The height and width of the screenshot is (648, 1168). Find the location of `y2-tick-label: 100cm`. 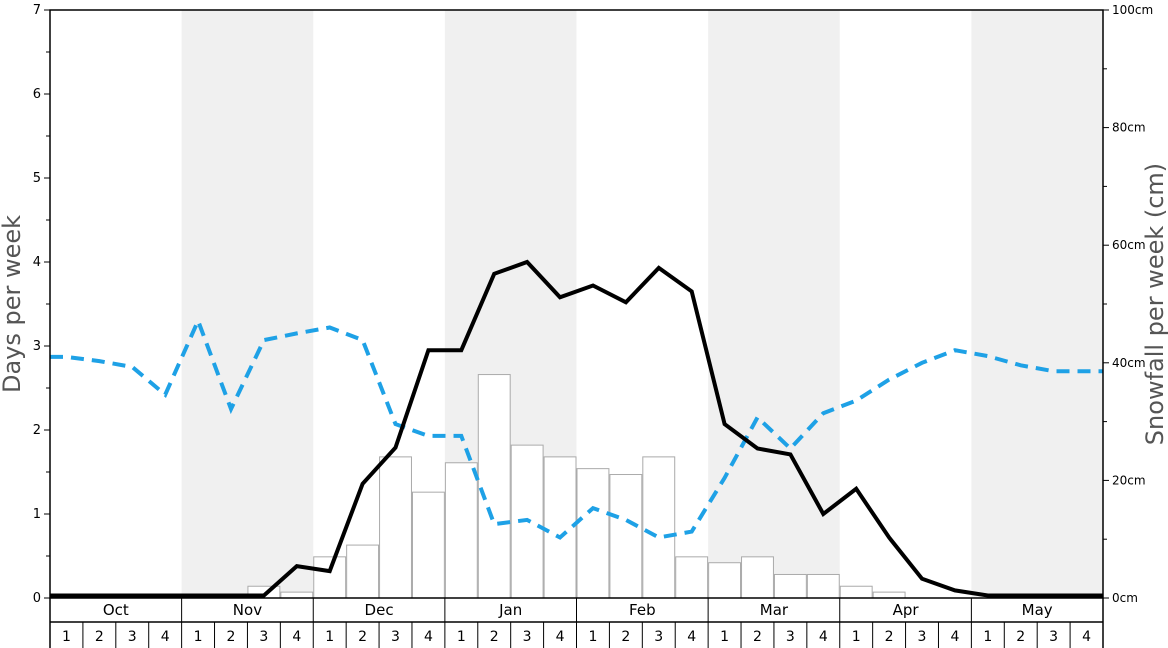

y2-tick-label: 100cm is located at coordinates (1132, 10).